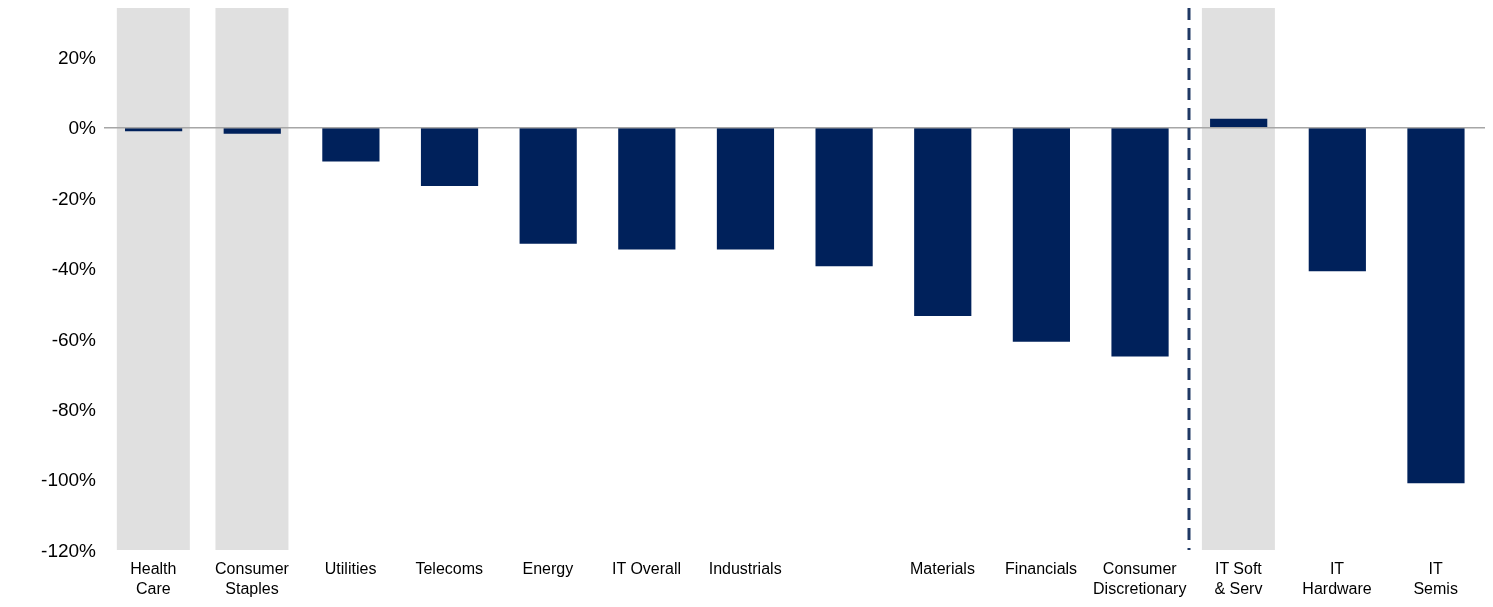 Image resolution: width=1493 pixels, height=607 pixels. I want to click on y-tick-label: -20%, so click(74, 198).